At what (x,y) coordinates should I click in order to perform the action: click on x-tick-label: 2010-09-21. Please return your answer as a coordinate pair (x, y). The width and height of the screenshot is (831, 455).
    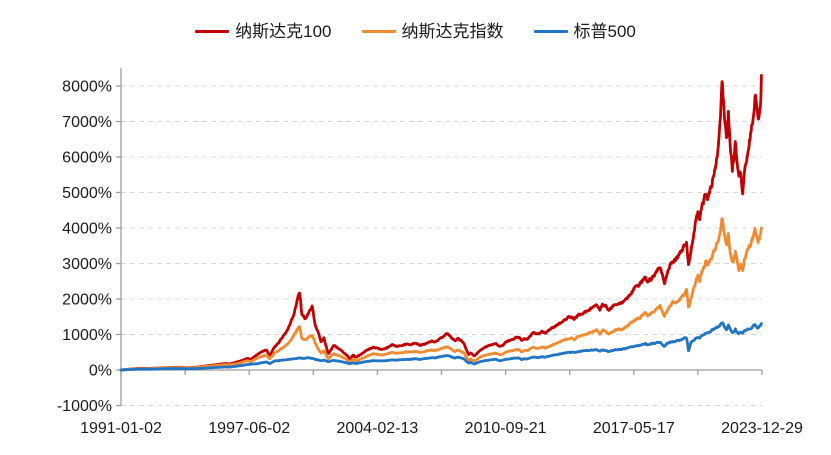
    Looking at the image, I should click on (506, 428).